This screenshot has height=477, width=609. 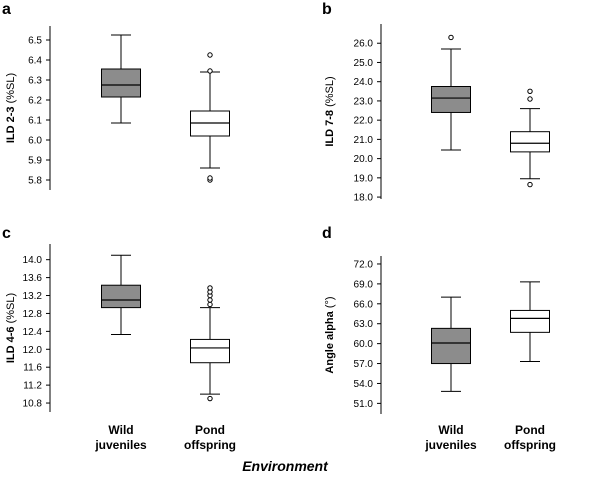 What do you see at coordinates (364, 304) in the screenshot?
I see `y-tick-label: 66.0` at bounding box center [364, 304].